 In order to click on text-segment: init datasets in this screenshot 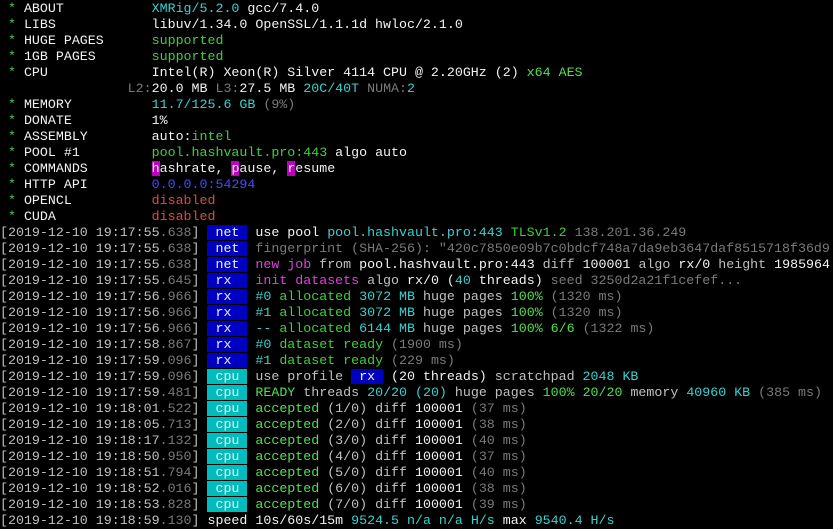, I will do `click(307, 280)`.